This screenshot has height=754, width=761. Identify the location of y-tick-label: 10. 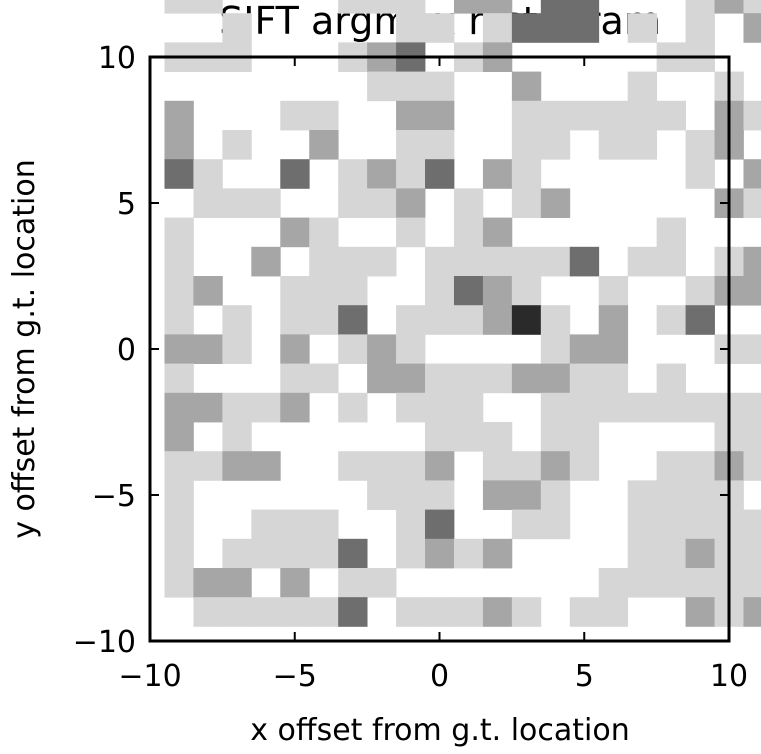
(117, 58).